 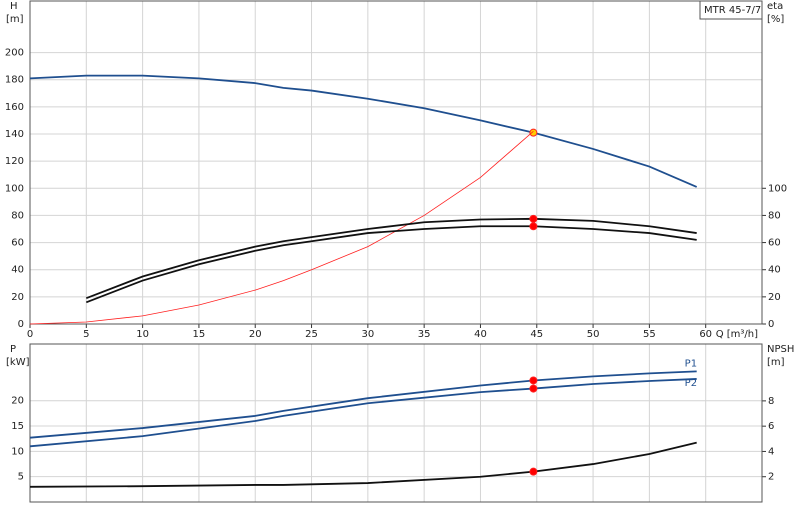 What do you see at coordinates (17, 451) in the screenshot?
I see `y-tick-label: 10` at bounding box center [17, 451].